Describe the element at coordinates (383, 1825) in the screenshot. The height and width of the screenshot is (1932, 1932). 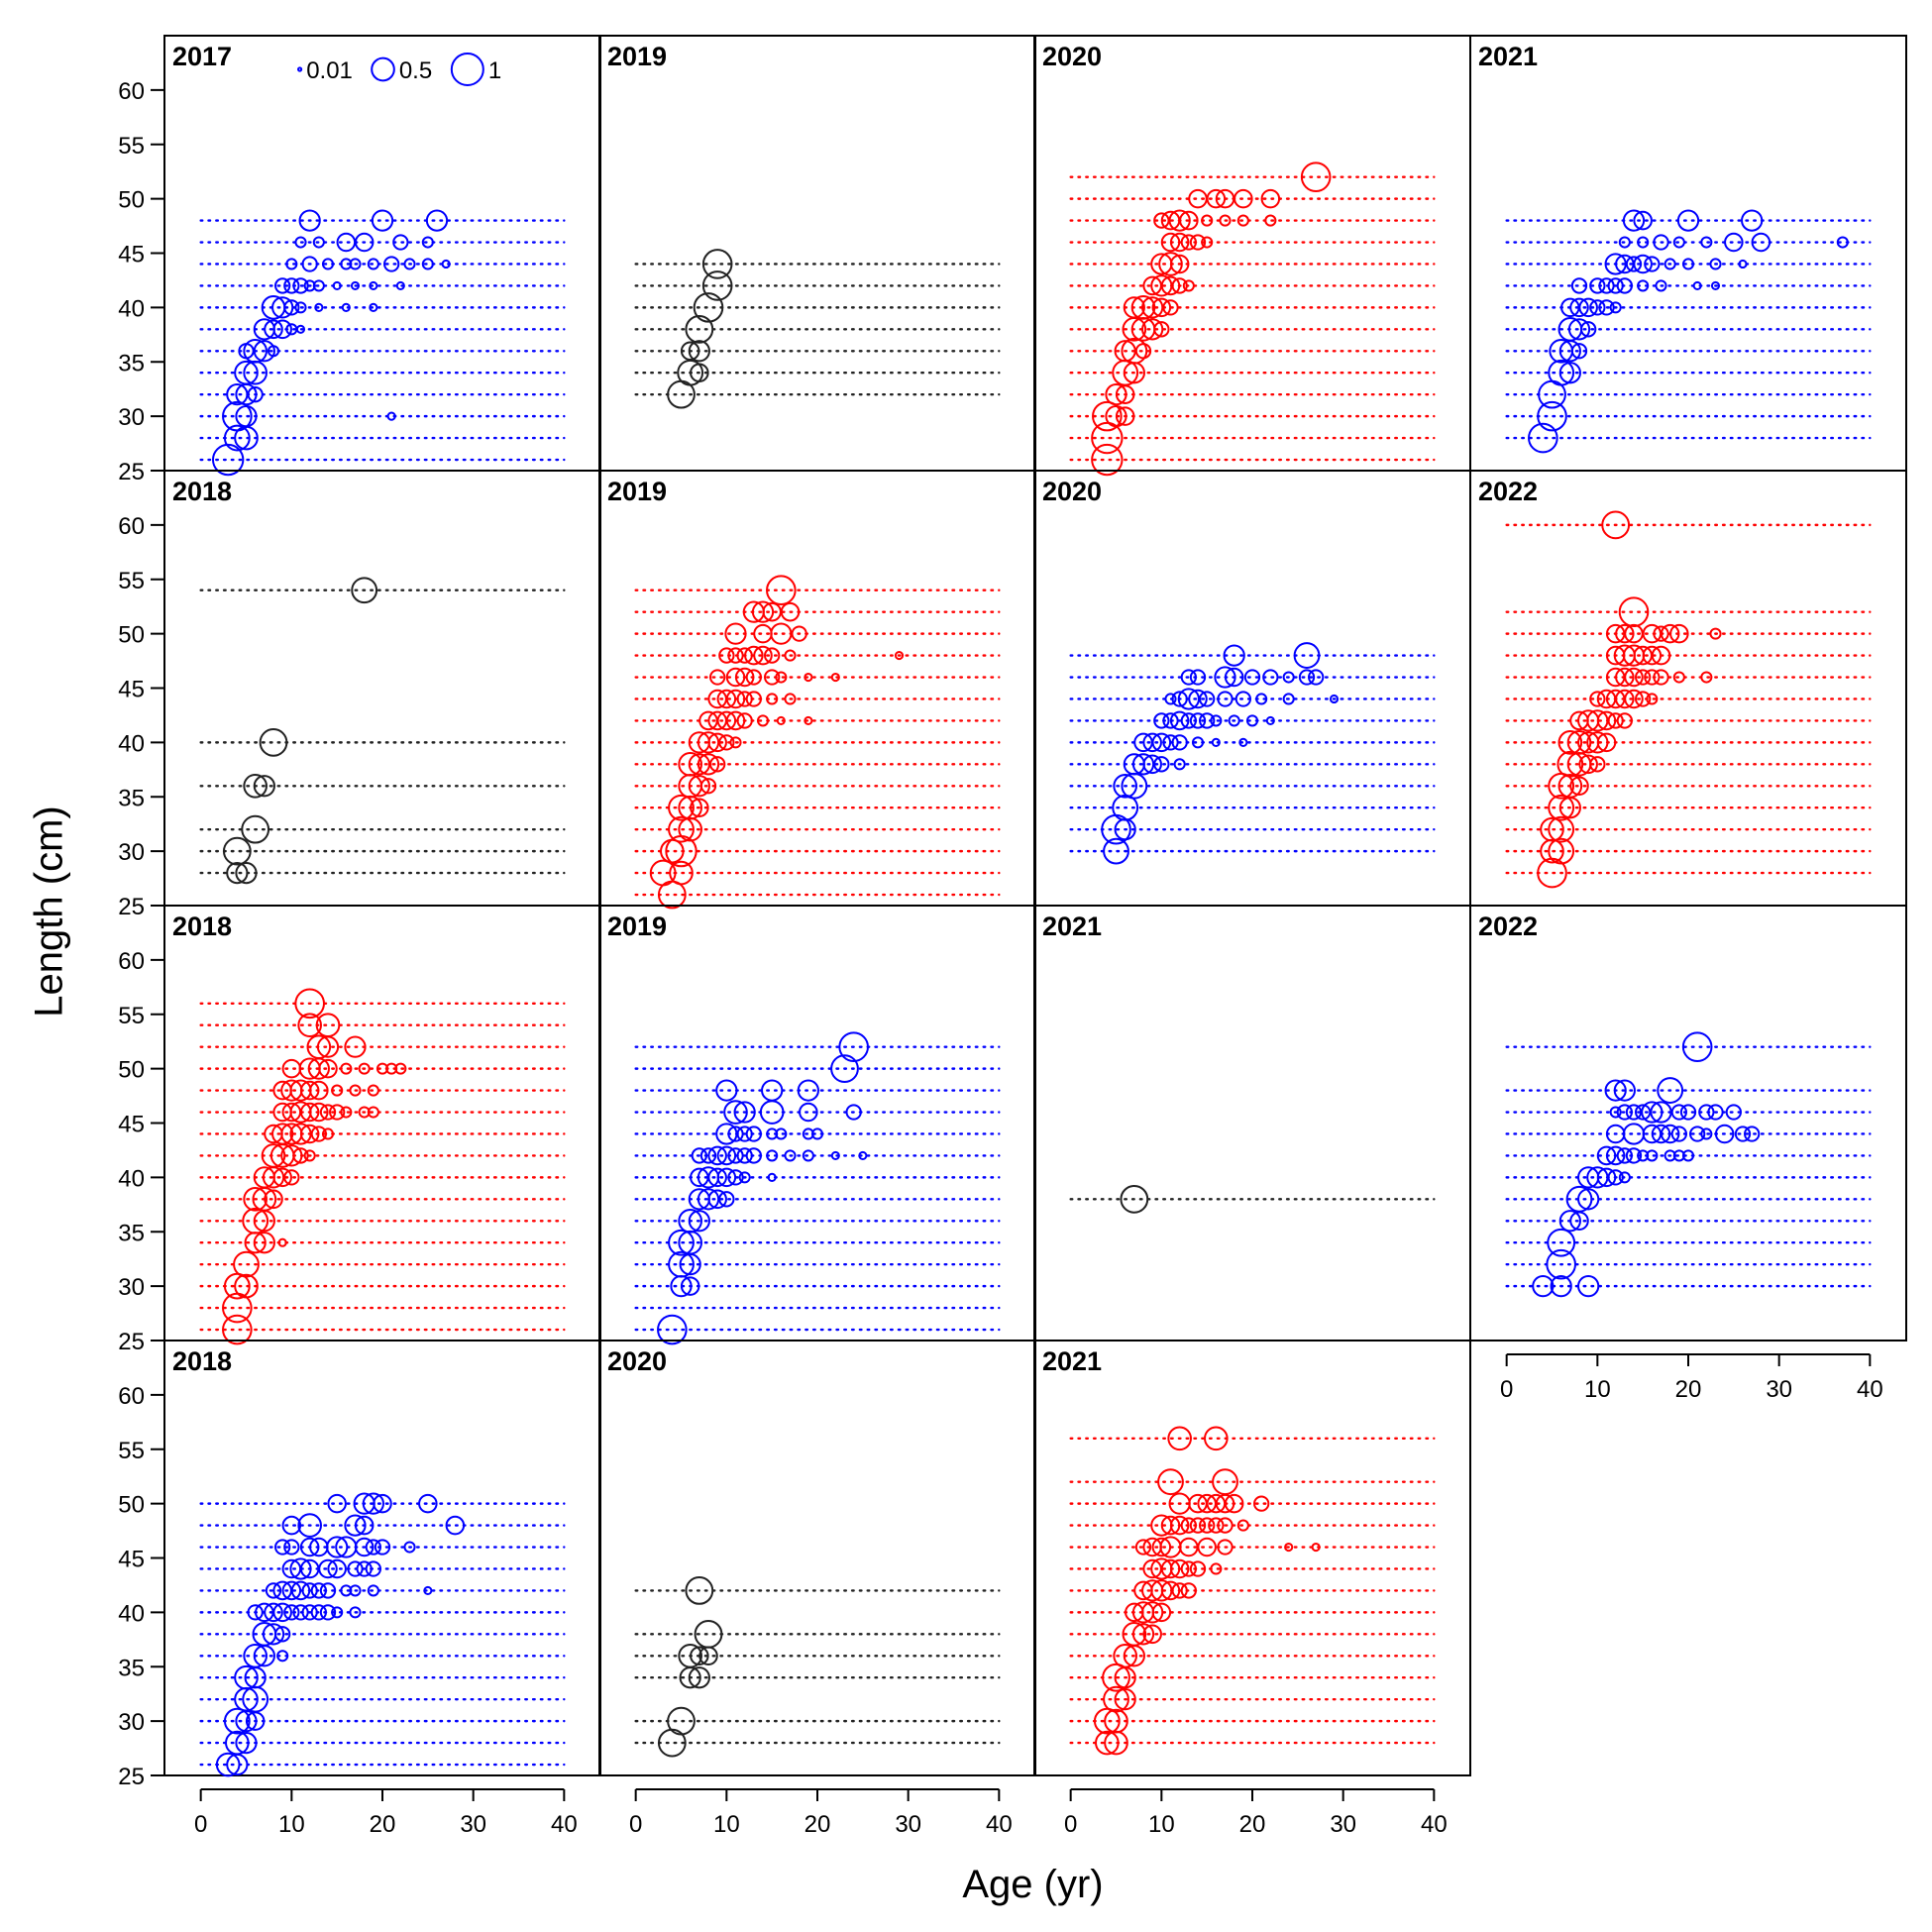
I see `x-tick-label: 20` at that location.